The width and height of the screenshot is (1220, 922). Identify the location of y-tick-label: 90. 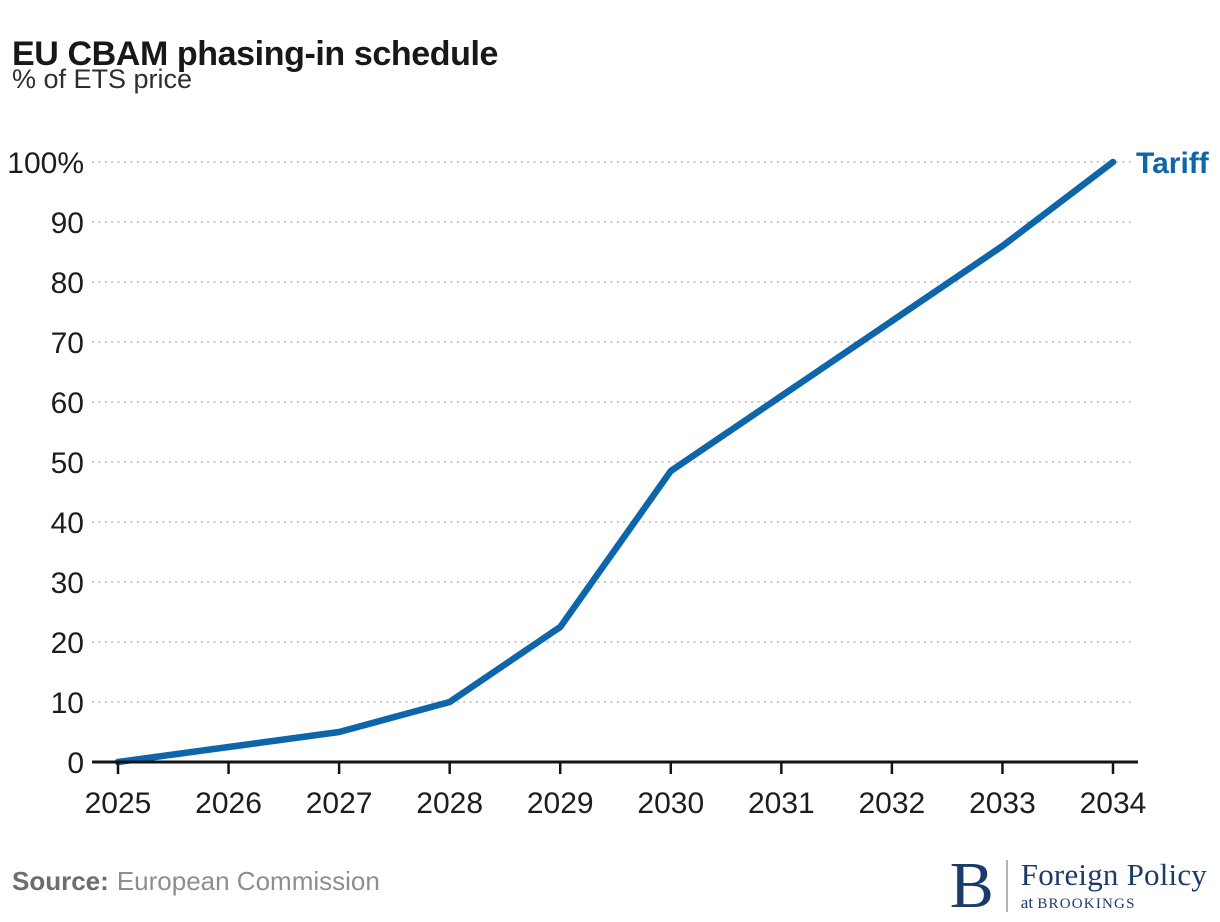
(67, 223).